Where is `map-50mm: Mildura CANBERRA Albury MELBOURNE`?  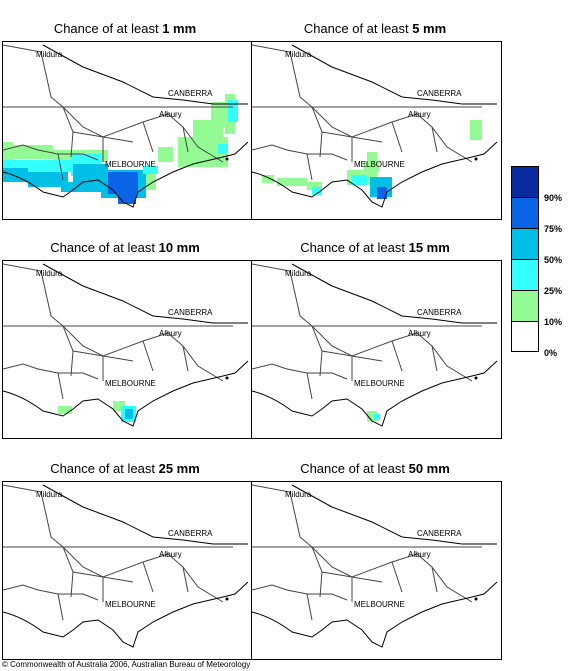
map-50mm: Mildura CANBERRA Albury MELBOURNE is located at coordinates (376, 570).